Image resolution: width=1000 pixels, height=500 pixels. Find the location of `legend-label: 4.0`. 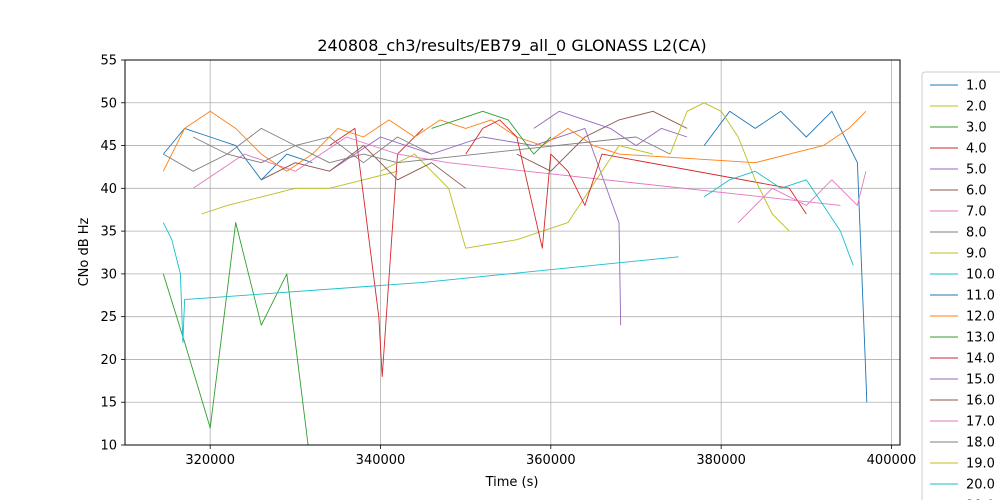

legend-label: 4.0 is located at coordinates (976, 149).